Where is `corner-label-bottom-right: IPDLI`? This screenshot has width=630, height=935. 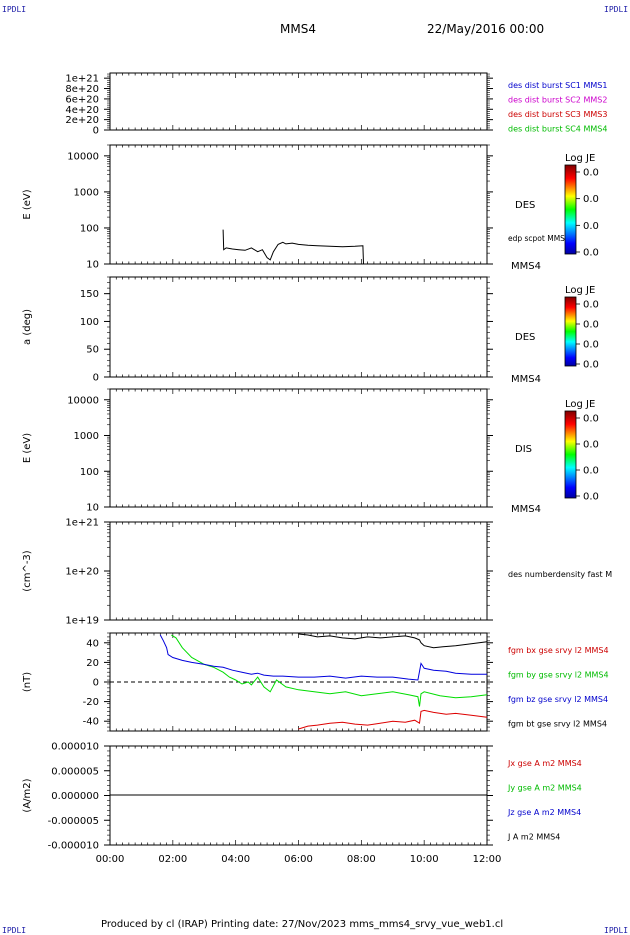 corner-label-bottom-right: IPDLI is located at coordinates (616, 930).